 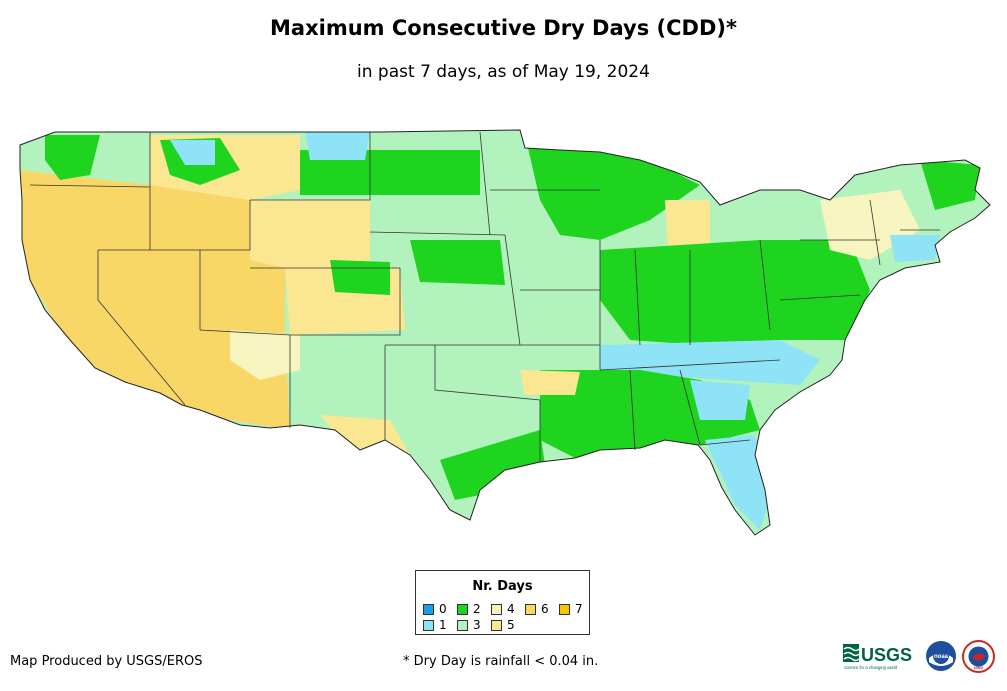 I want to click on region-west-6day, so click(x=155, y=300).